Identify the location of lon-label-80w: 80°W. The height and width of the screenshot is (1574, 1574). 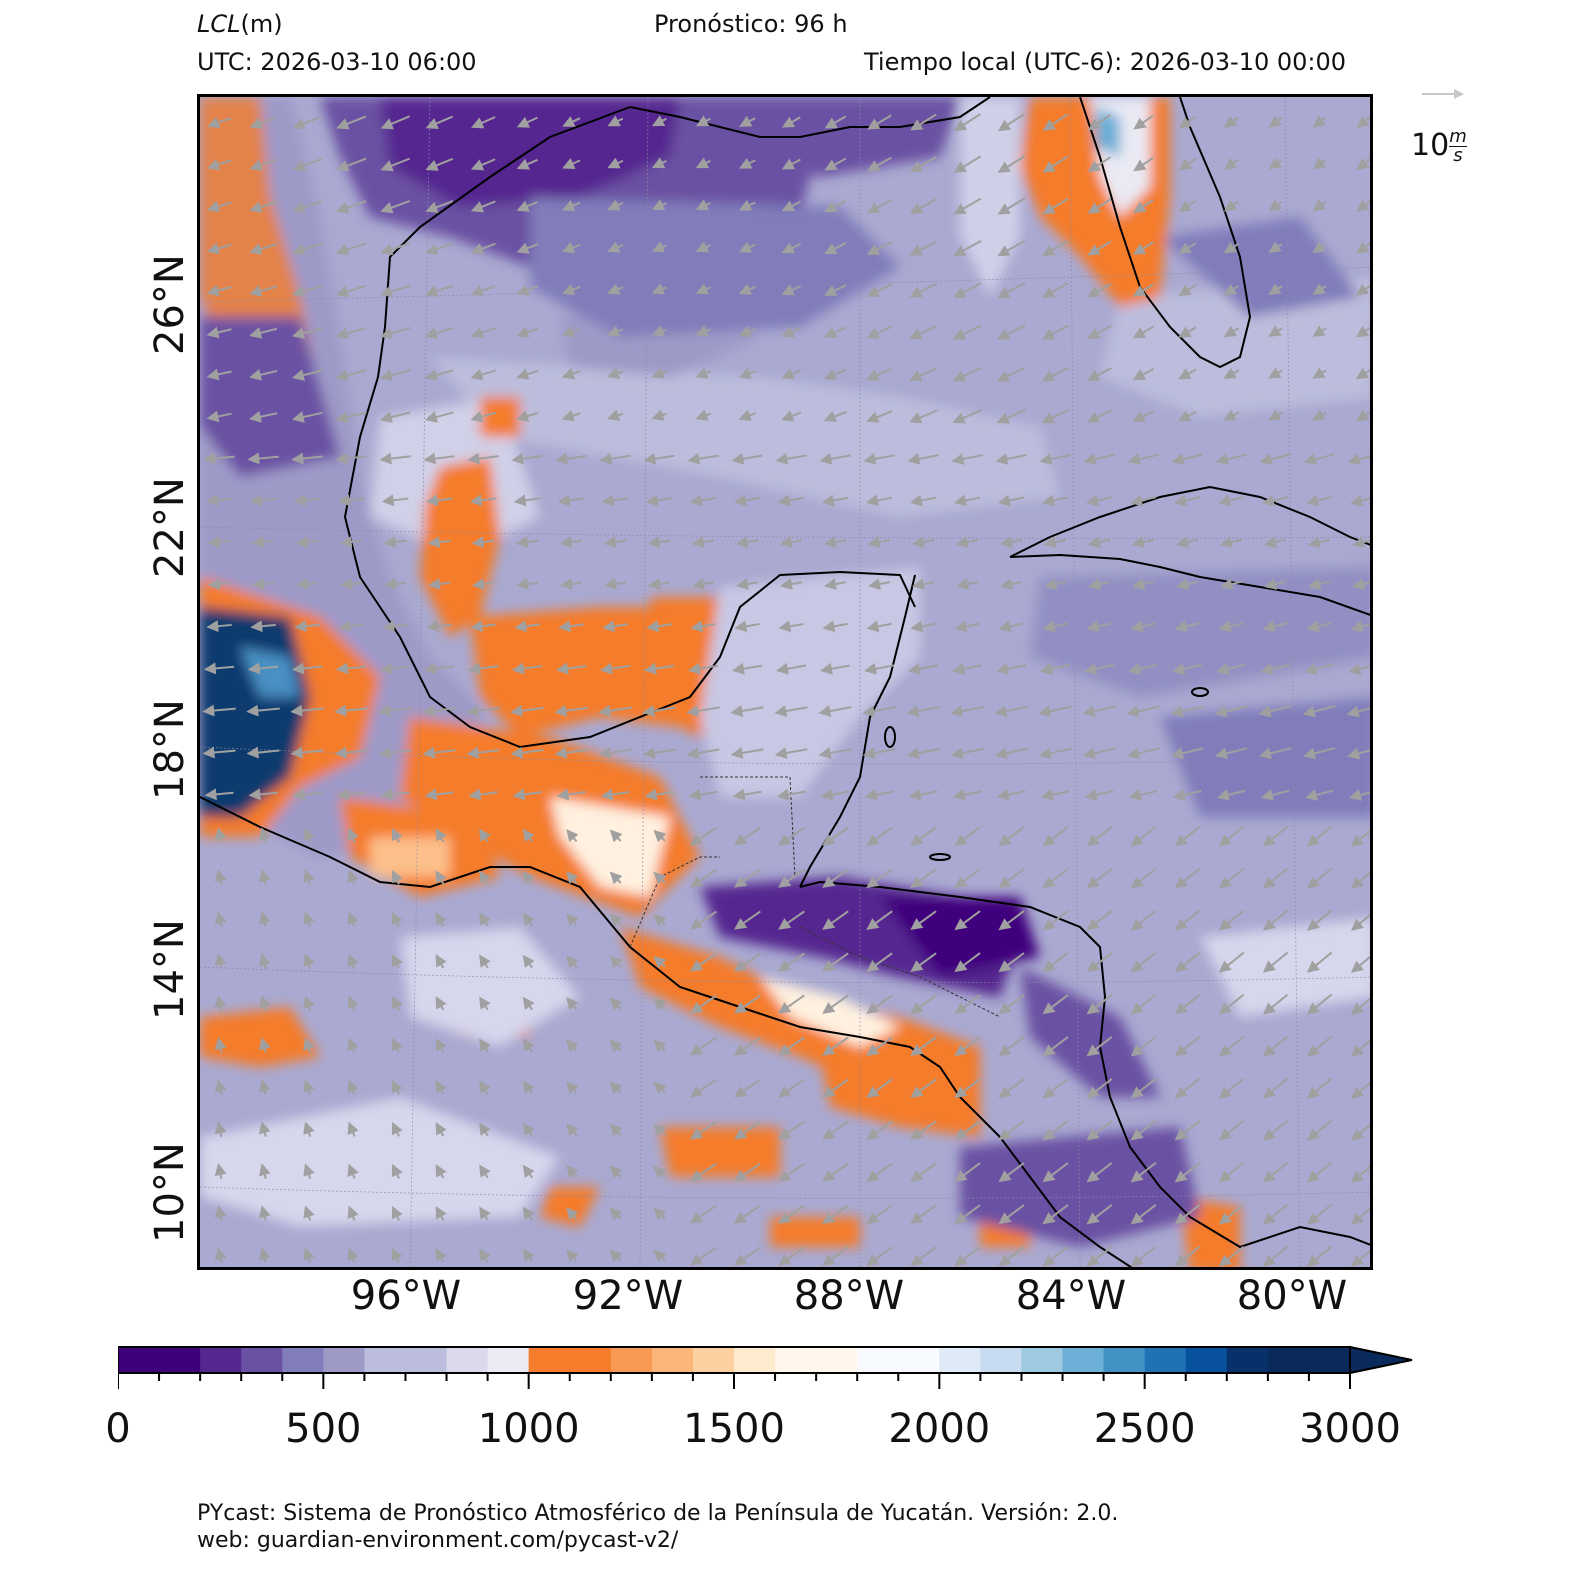
(1292, 1296).